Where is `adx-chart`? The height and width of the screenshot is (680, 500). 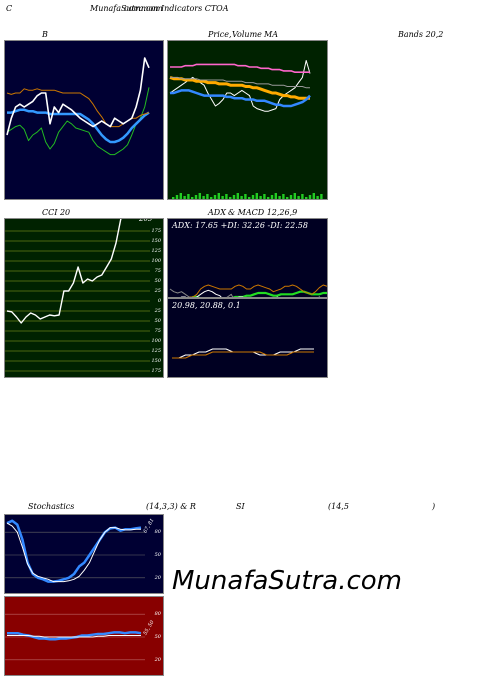
adx-chart is located at coordinates (248, 290).